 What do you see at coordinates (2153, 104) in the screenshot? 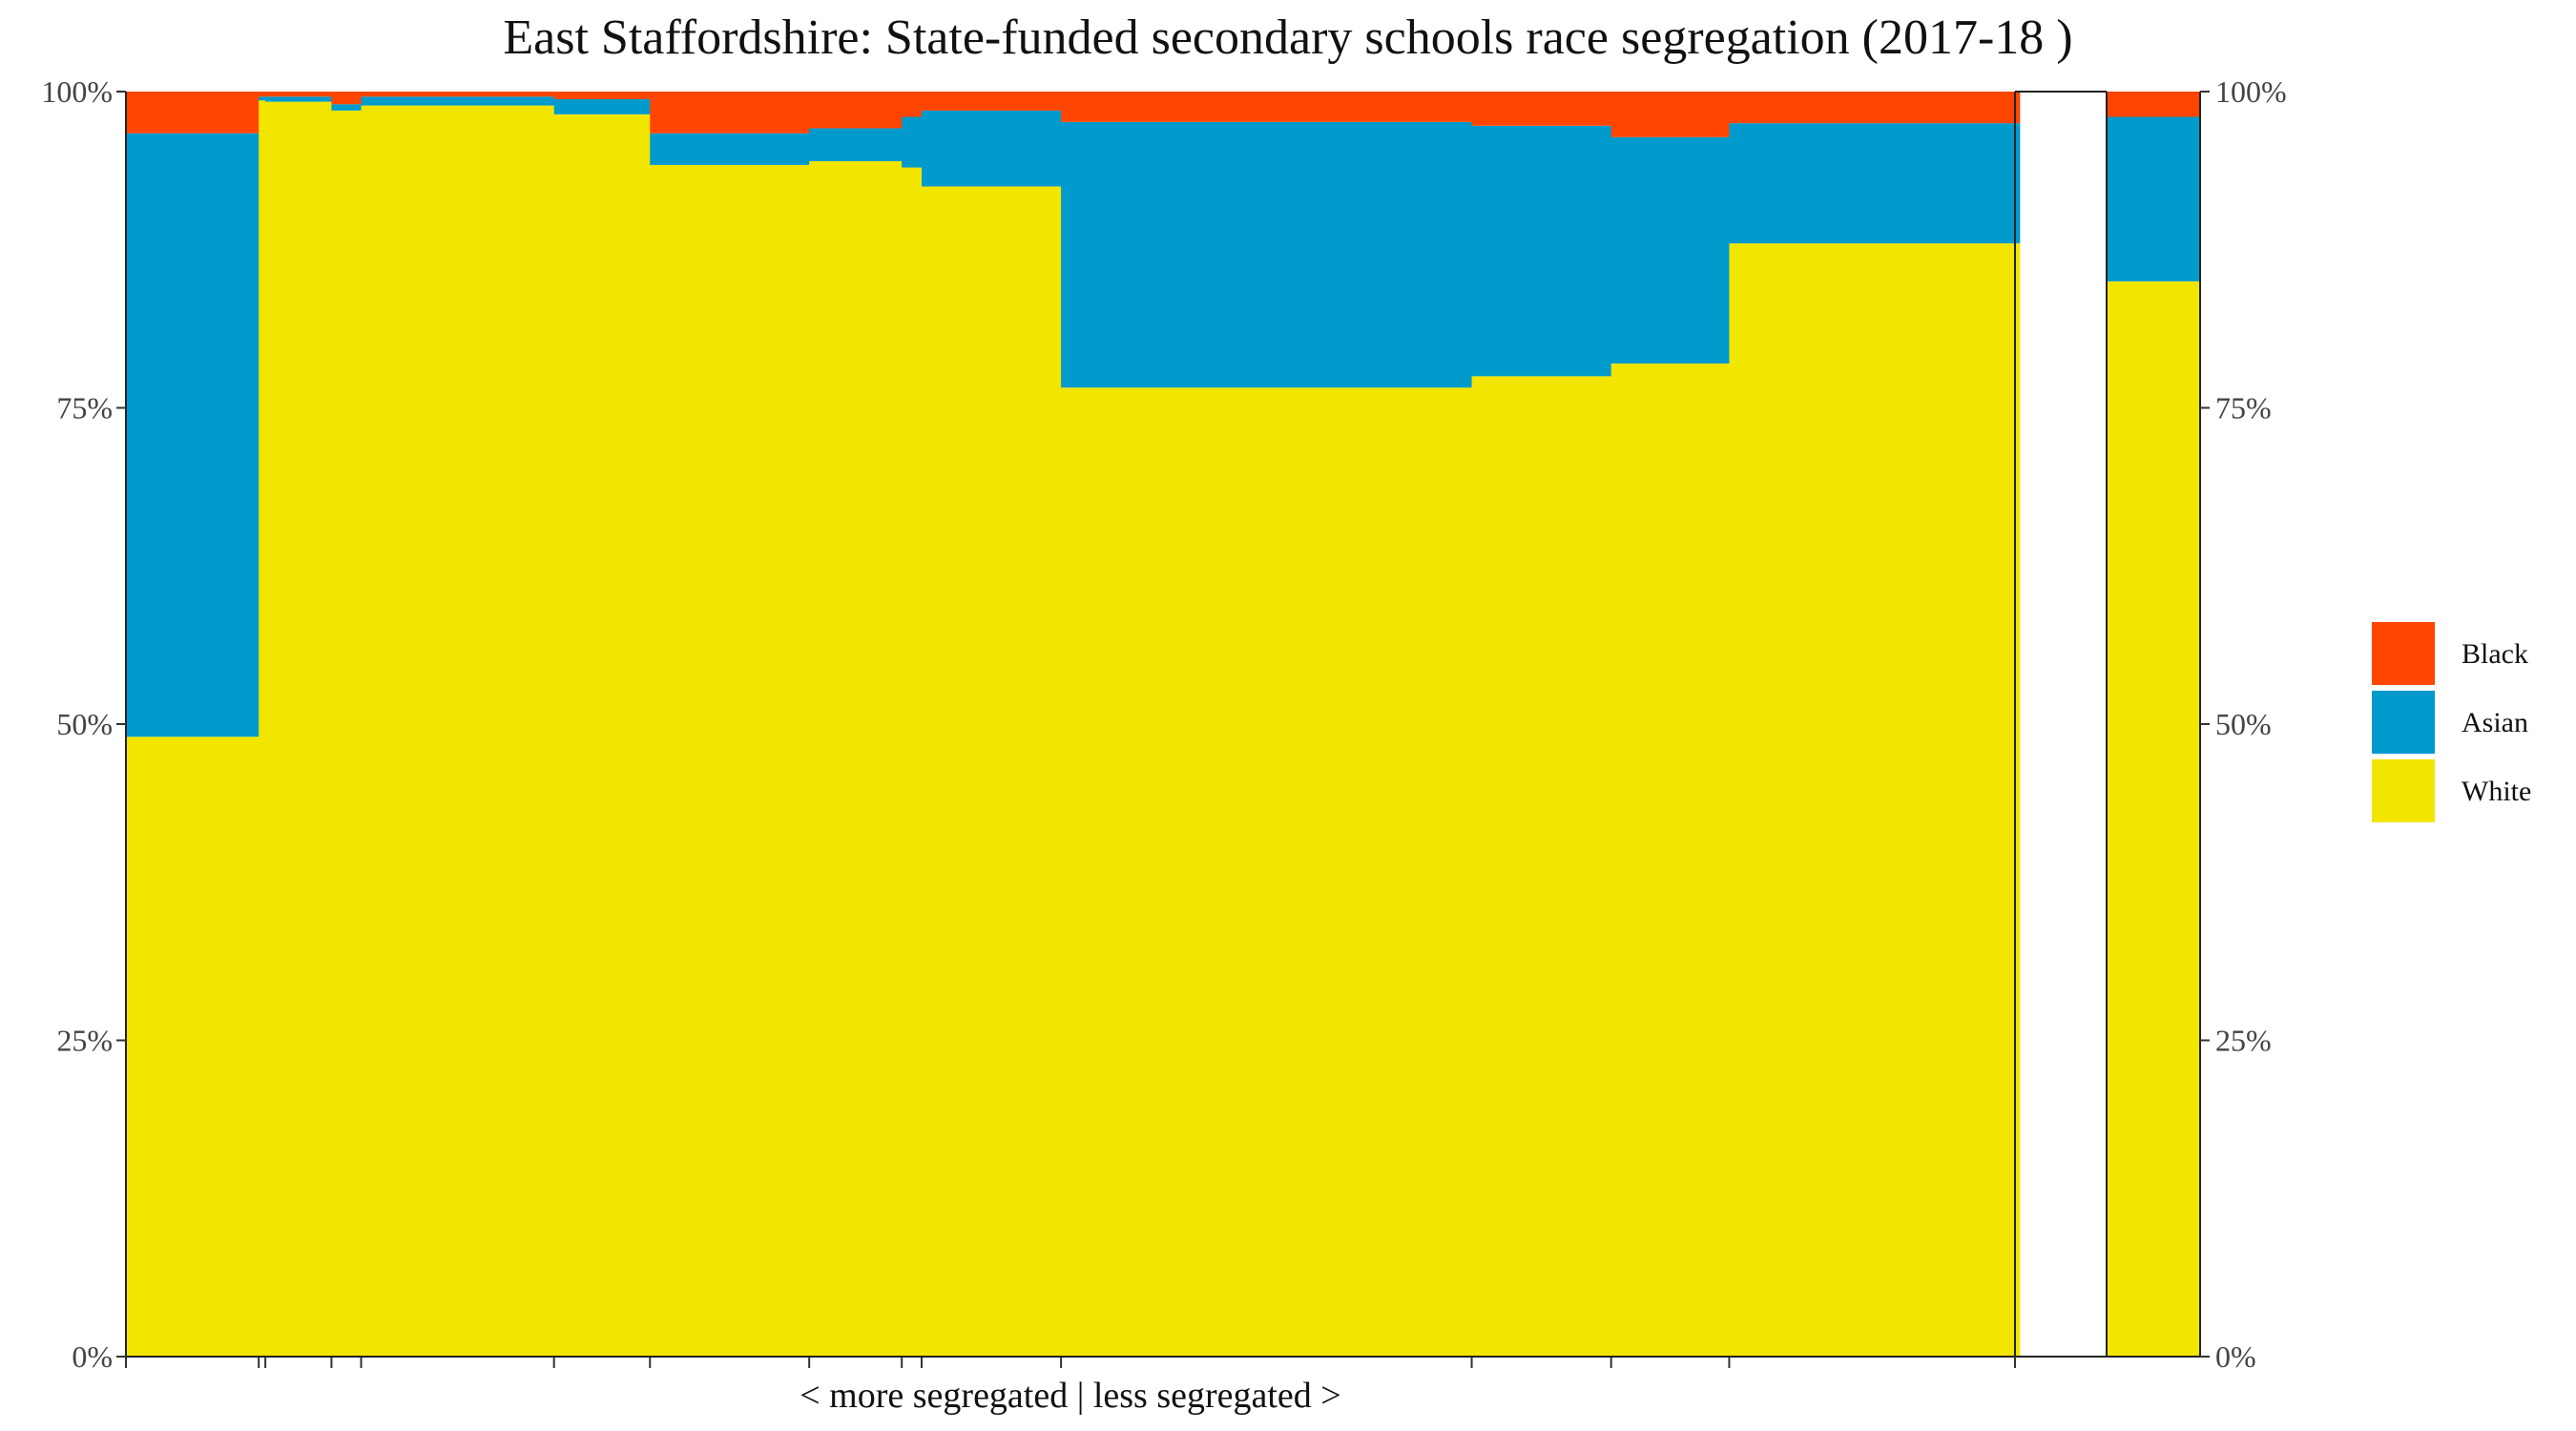
I see `total-bar-black` at bounding box center [2153, 104].